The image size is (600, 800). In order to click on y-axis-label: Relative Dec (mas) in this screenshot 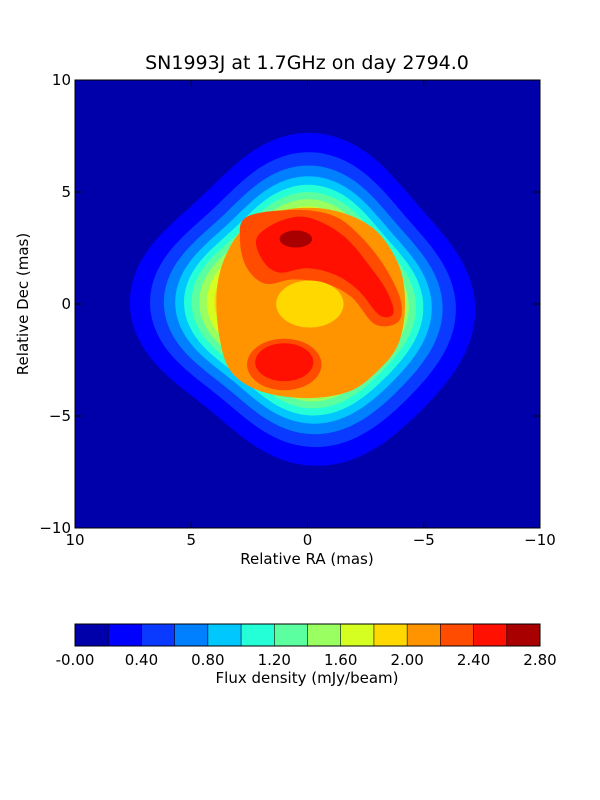, I will do `click(23, 304)`.